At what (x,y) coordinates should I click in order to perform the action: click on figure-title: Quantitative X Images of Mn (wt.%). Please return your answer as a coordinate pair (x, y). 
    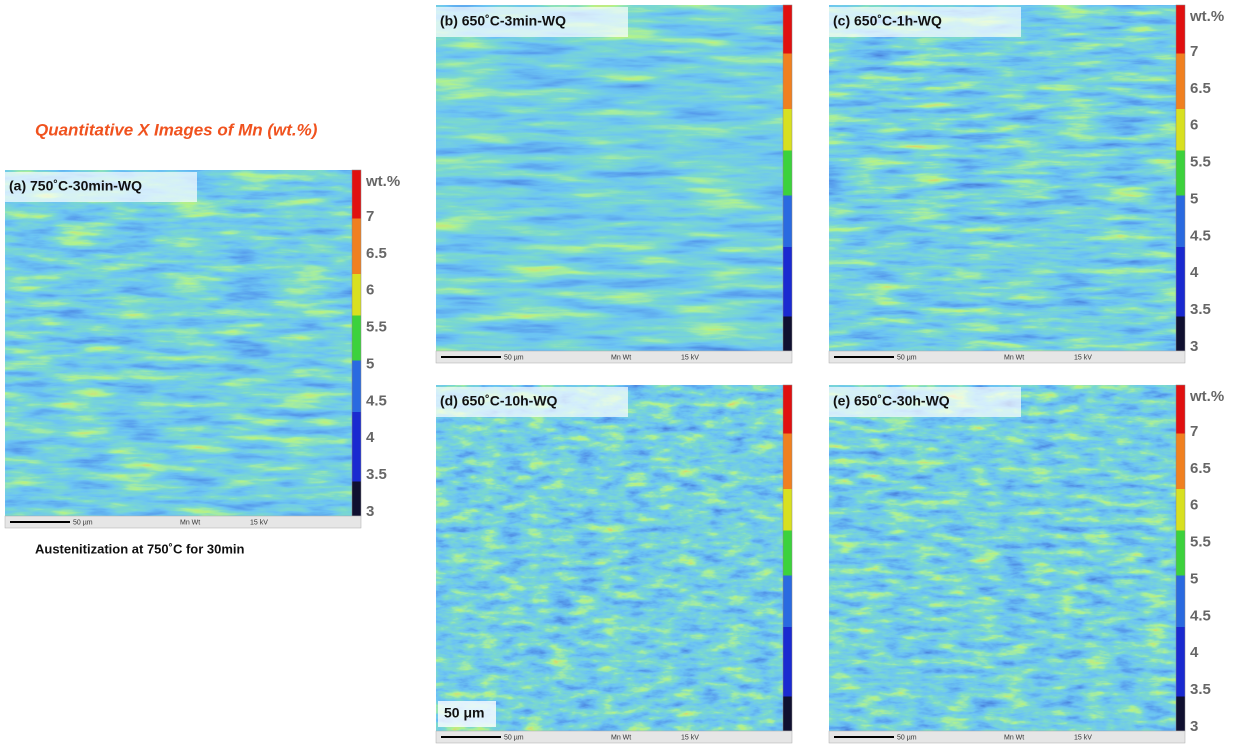
    Looking at the image, I should click on (176, 129).